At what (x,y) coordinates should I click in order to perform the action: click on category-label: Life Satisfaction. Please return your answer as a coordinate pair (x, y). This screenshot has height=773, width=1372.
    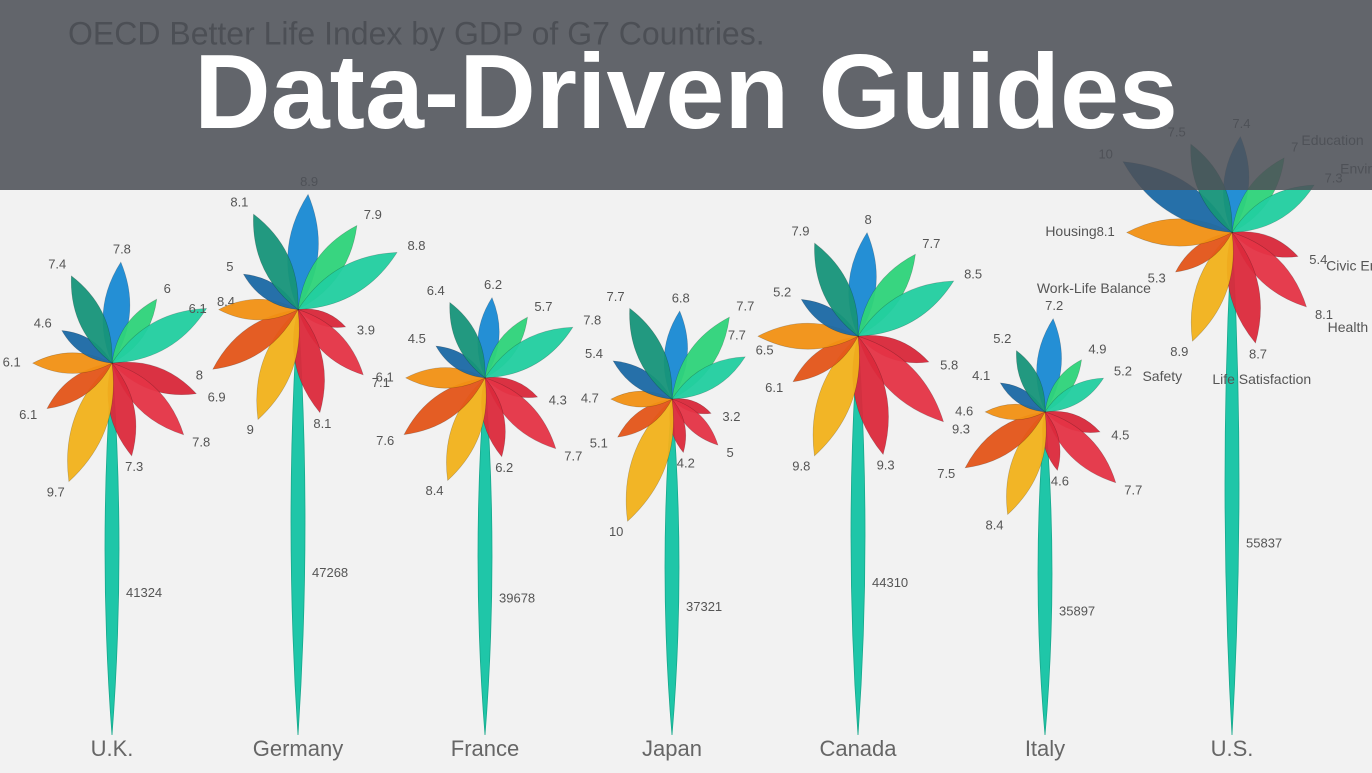
    Looking at the image, I should click on (1261, 379).